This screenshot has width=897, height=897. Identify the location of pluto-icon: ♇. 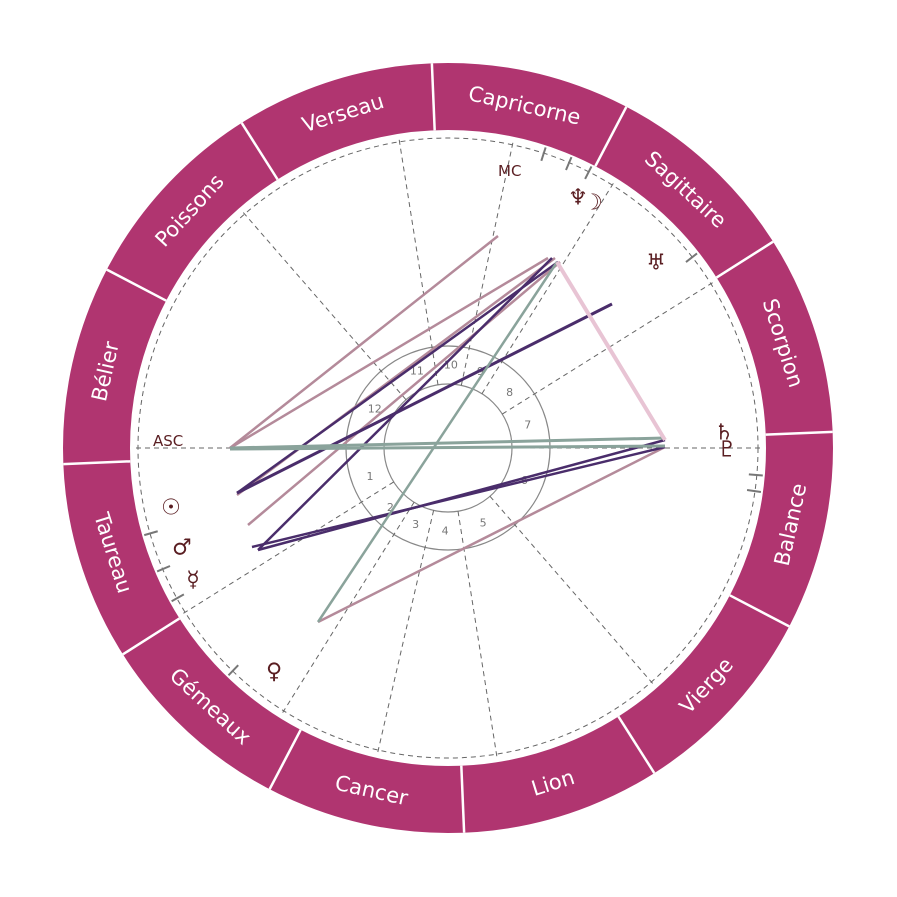
(727, 450).